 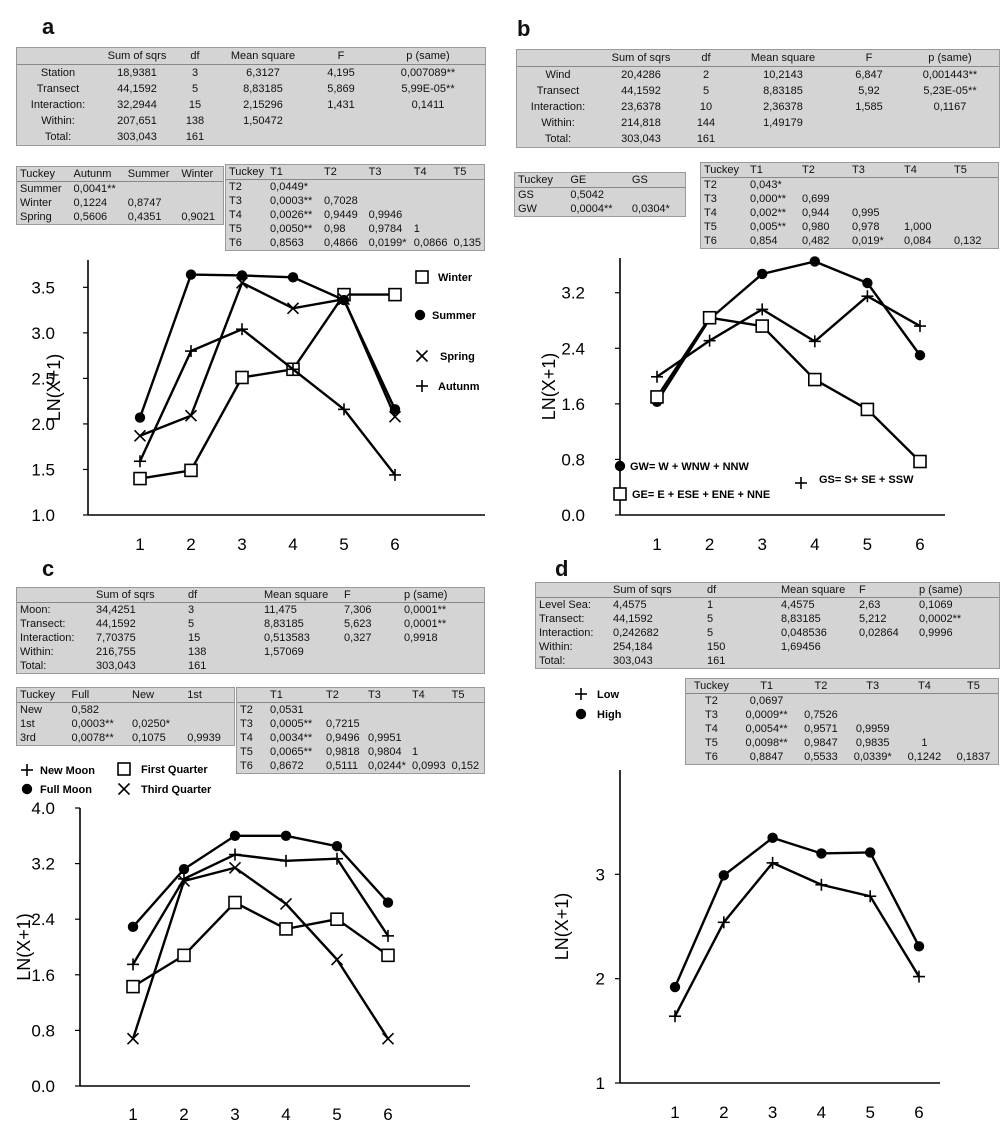 What do you see at coordinates (139, 544) in the screenshot?
I see `x-tick-label-a: 1` at bounding box center [139, 544].